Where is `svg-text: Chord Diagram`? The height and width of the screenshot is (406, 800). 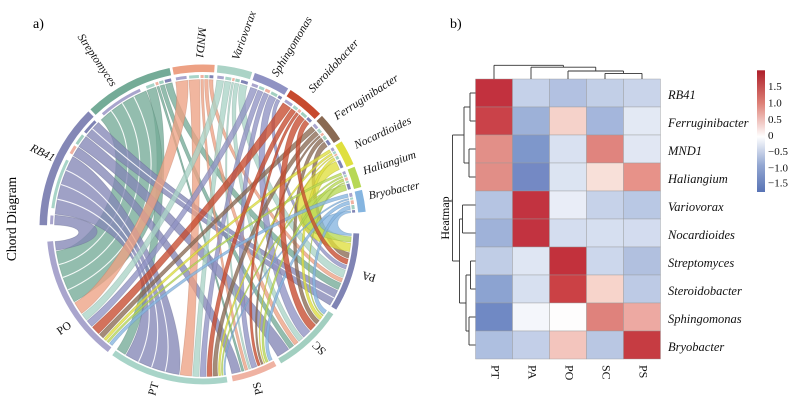
svg-text: Chord Diagram is located at coordinates (11, 218).